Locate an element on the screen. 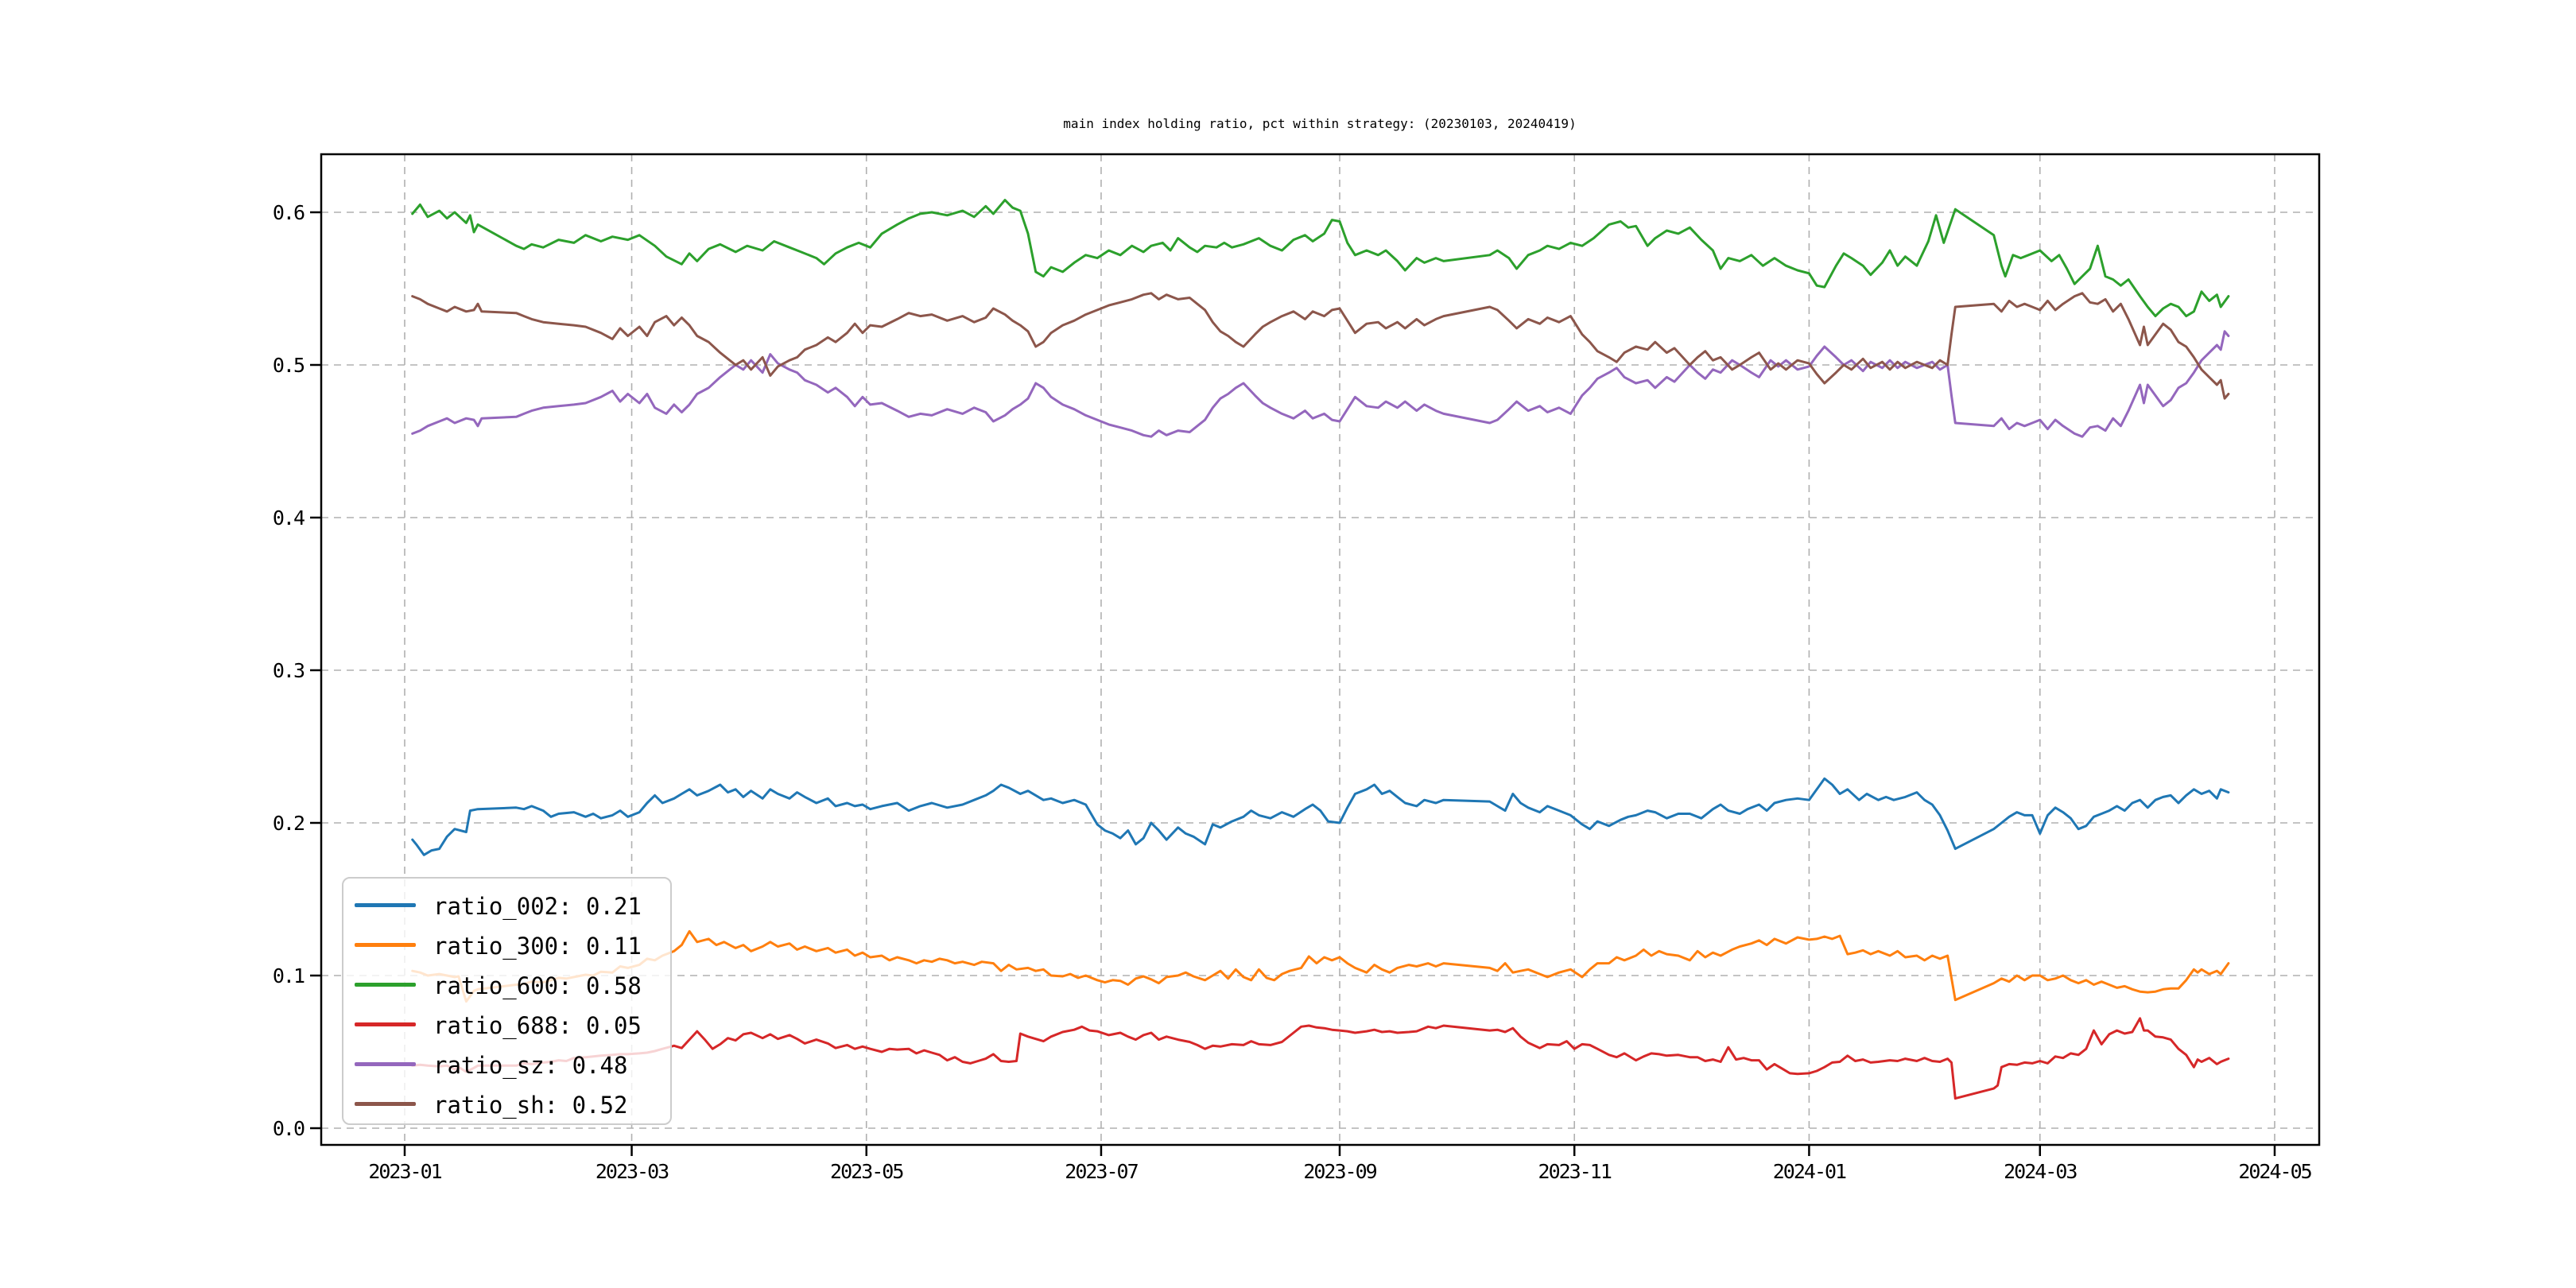  x-axis-tick-label: 2023-07 is located at coordinates (1101, 1171).